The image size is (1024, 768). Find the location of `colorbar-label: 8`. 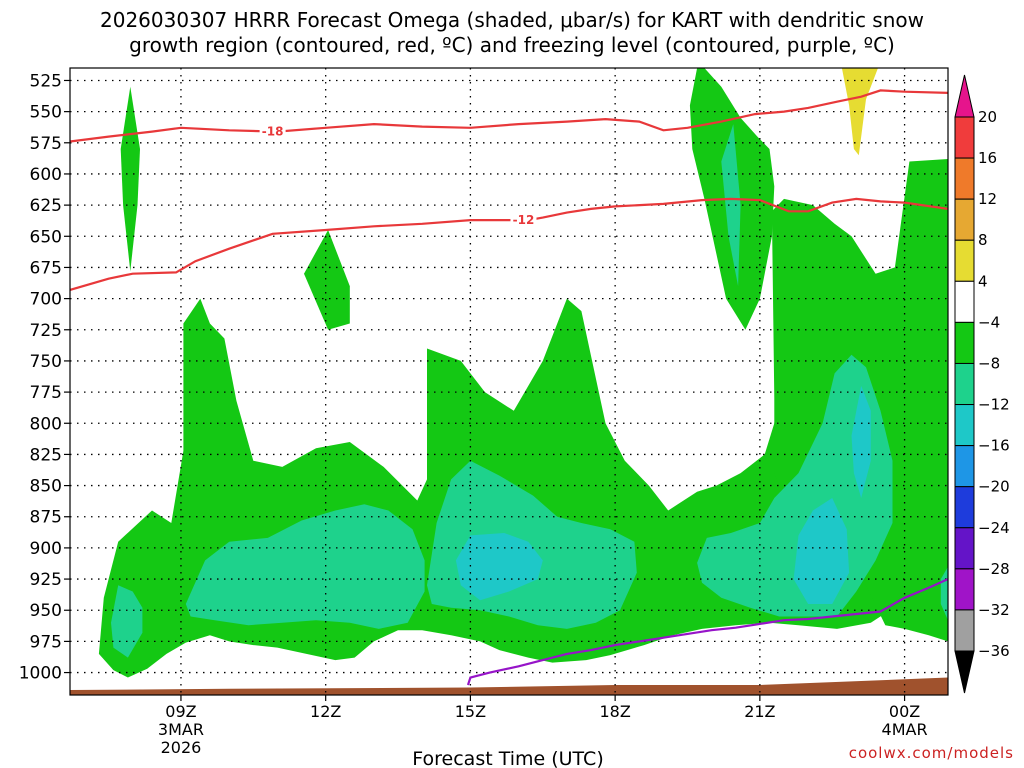

colorbar-label: 8 is located at coordinates (983, 240).